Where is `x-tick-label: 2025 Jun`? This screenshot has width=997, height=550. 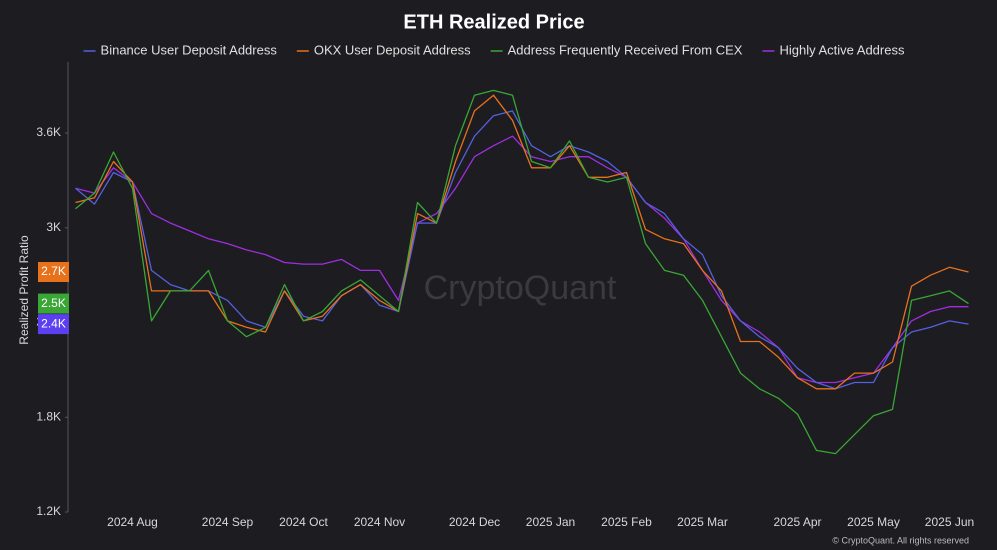 x-tick-label: 2025 Jun is located at coordinates (949, 522).